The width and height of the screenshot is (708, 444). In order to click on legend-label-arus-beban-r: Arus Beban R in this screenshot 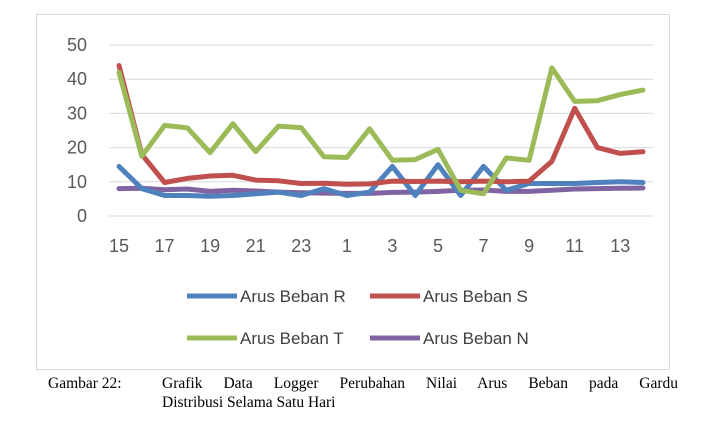, I will do `click(293, 296)`.